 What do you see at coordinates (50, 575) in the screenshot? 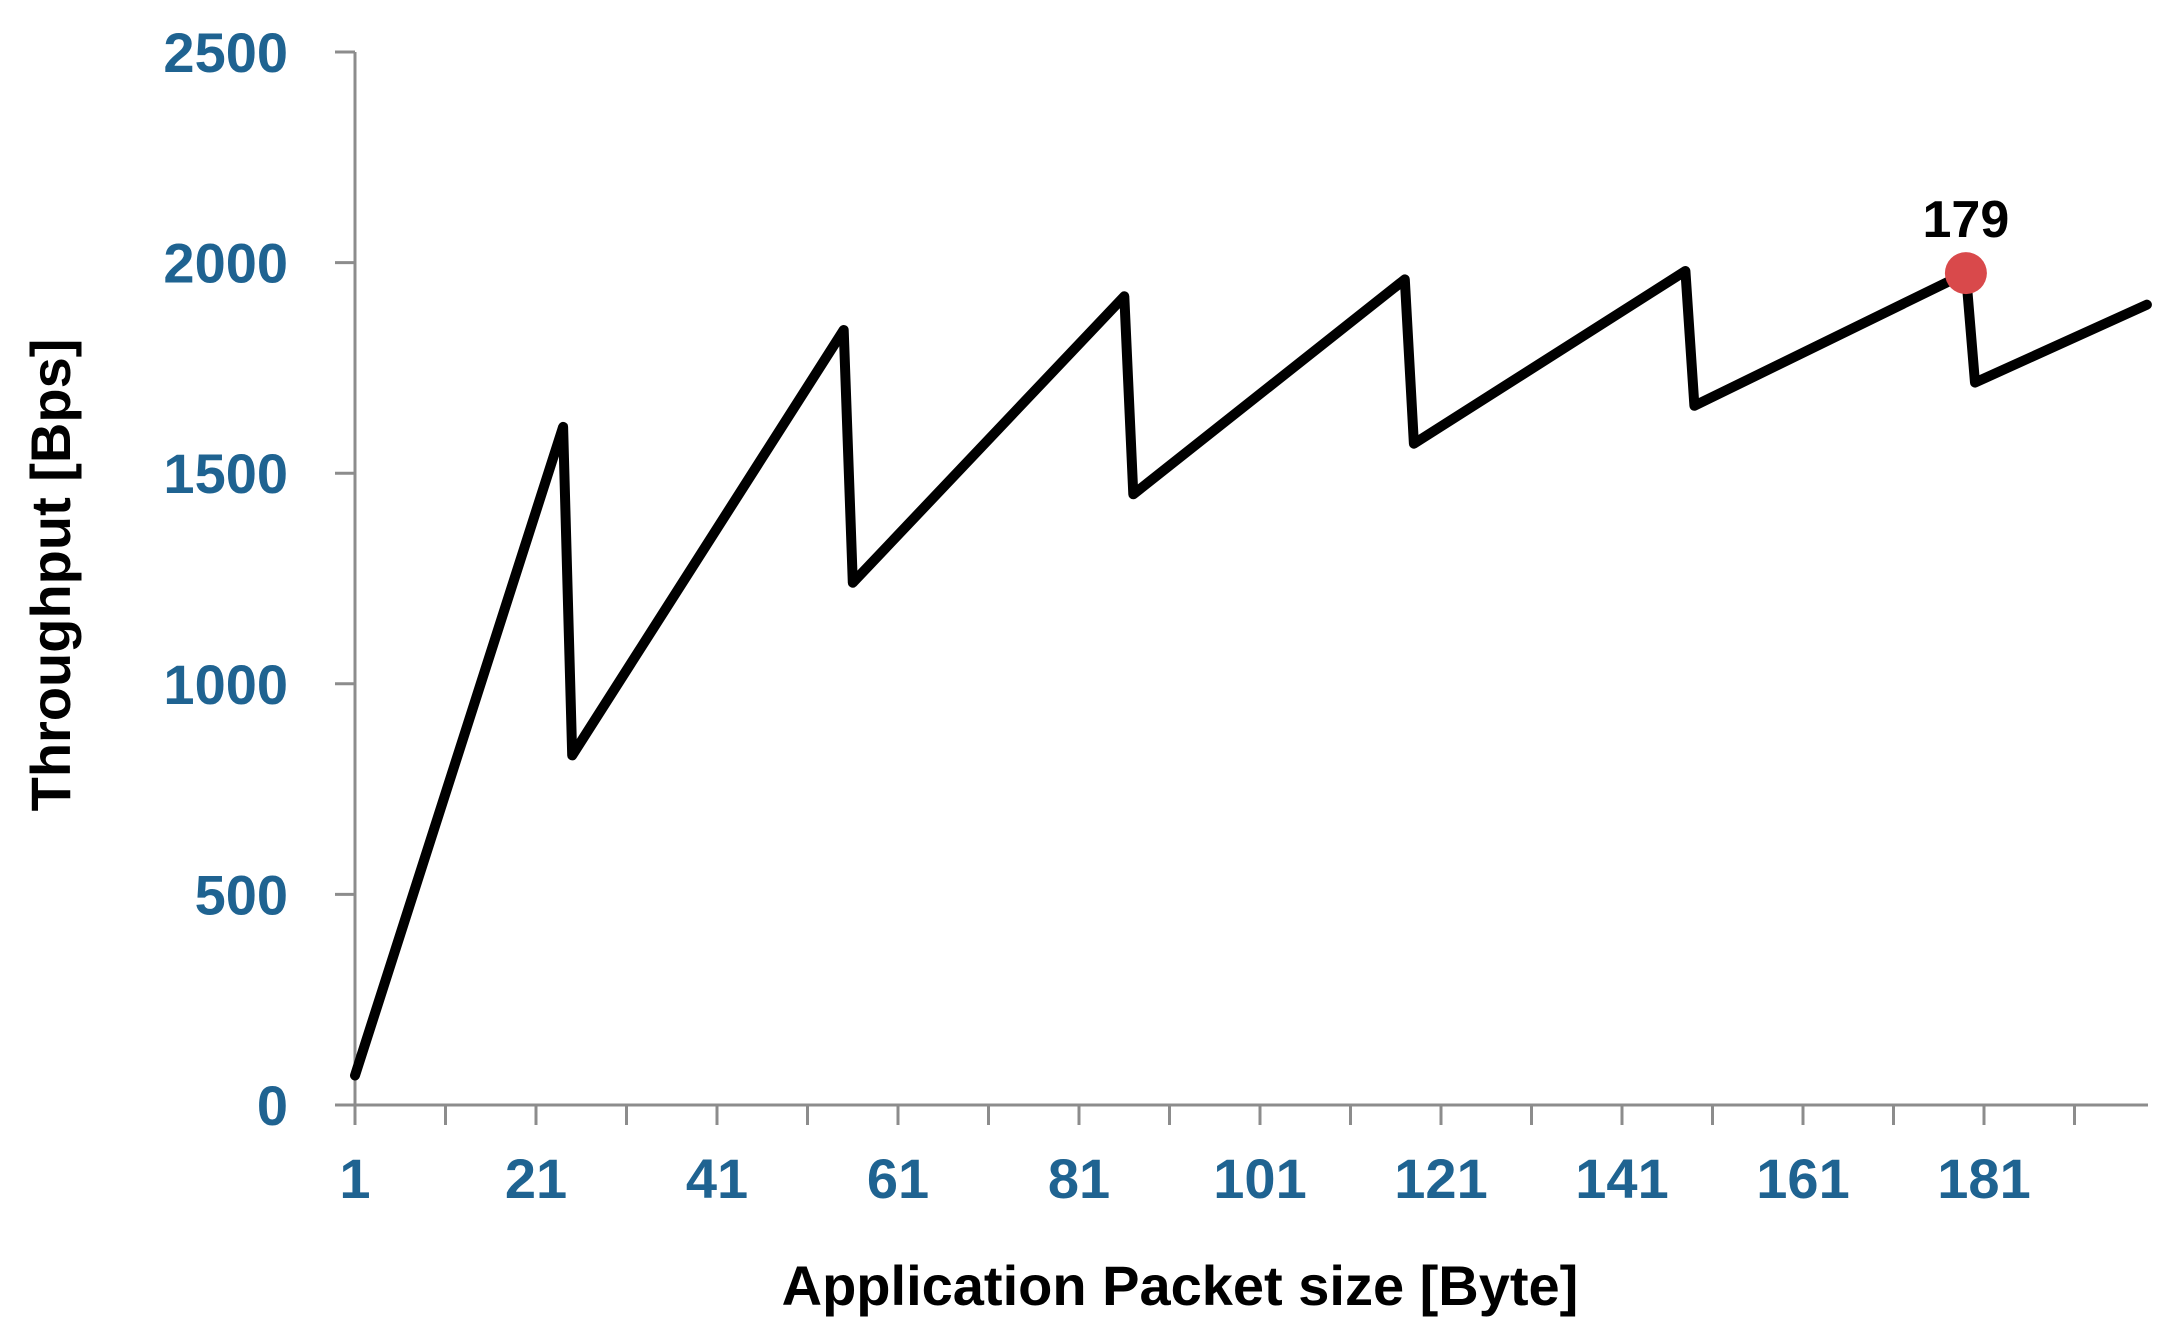
I see `y-axis-title: Throughput [Bps]` at bounding box center [50, 575].